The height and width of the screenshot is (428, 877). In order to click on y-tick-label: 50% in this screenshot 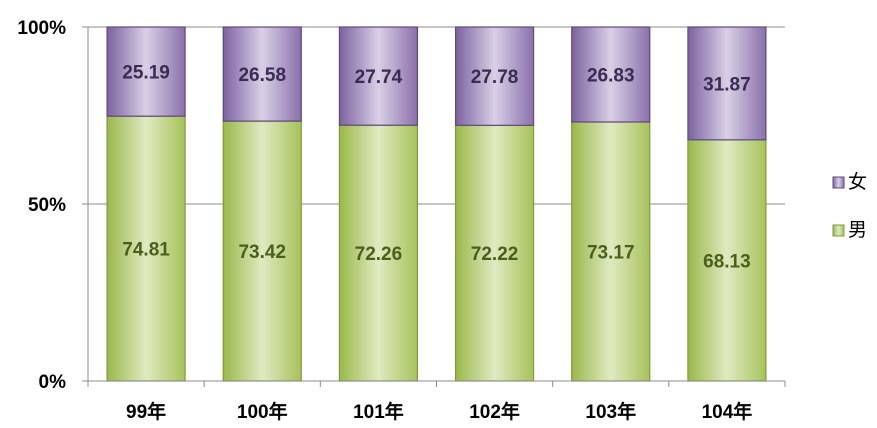, I will do `click(47, 205)`.